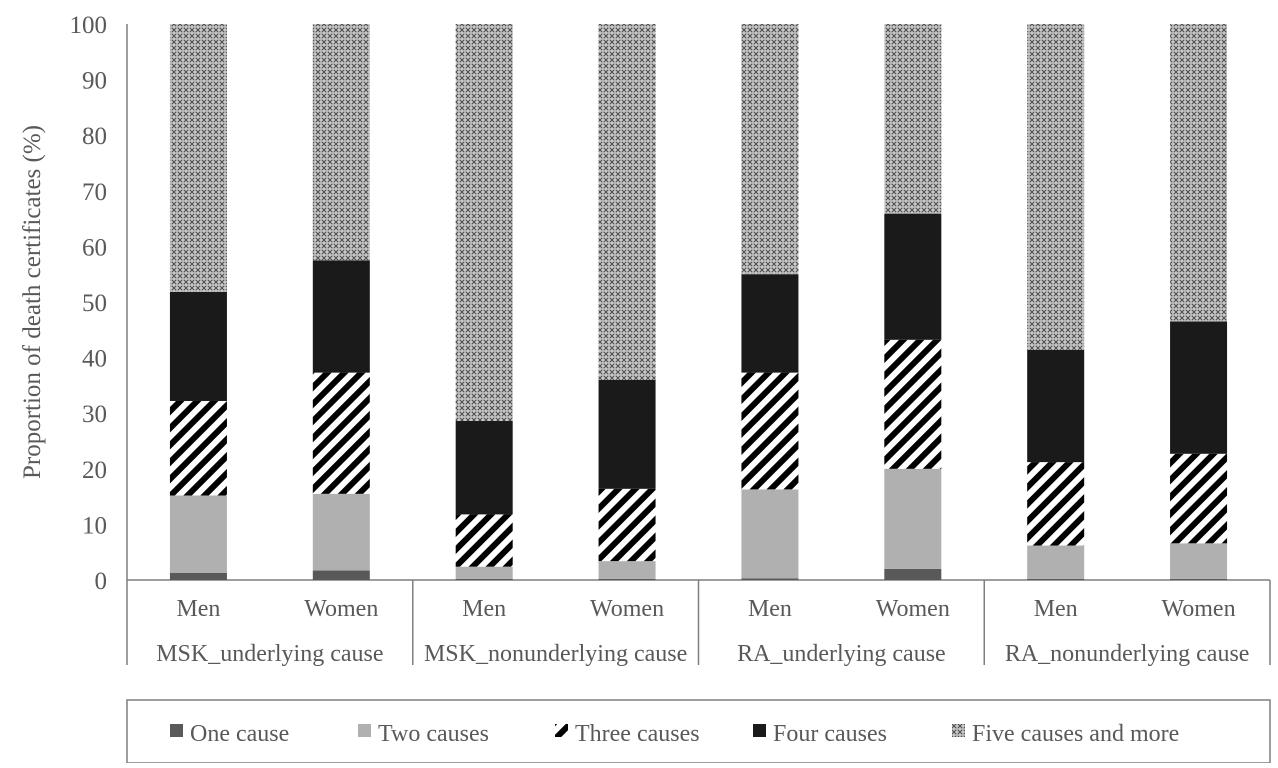  What do you see at coordinates (94, 192) in the screenshot?
I see `y-tick-label: 70` at bounding box center [94, 192].